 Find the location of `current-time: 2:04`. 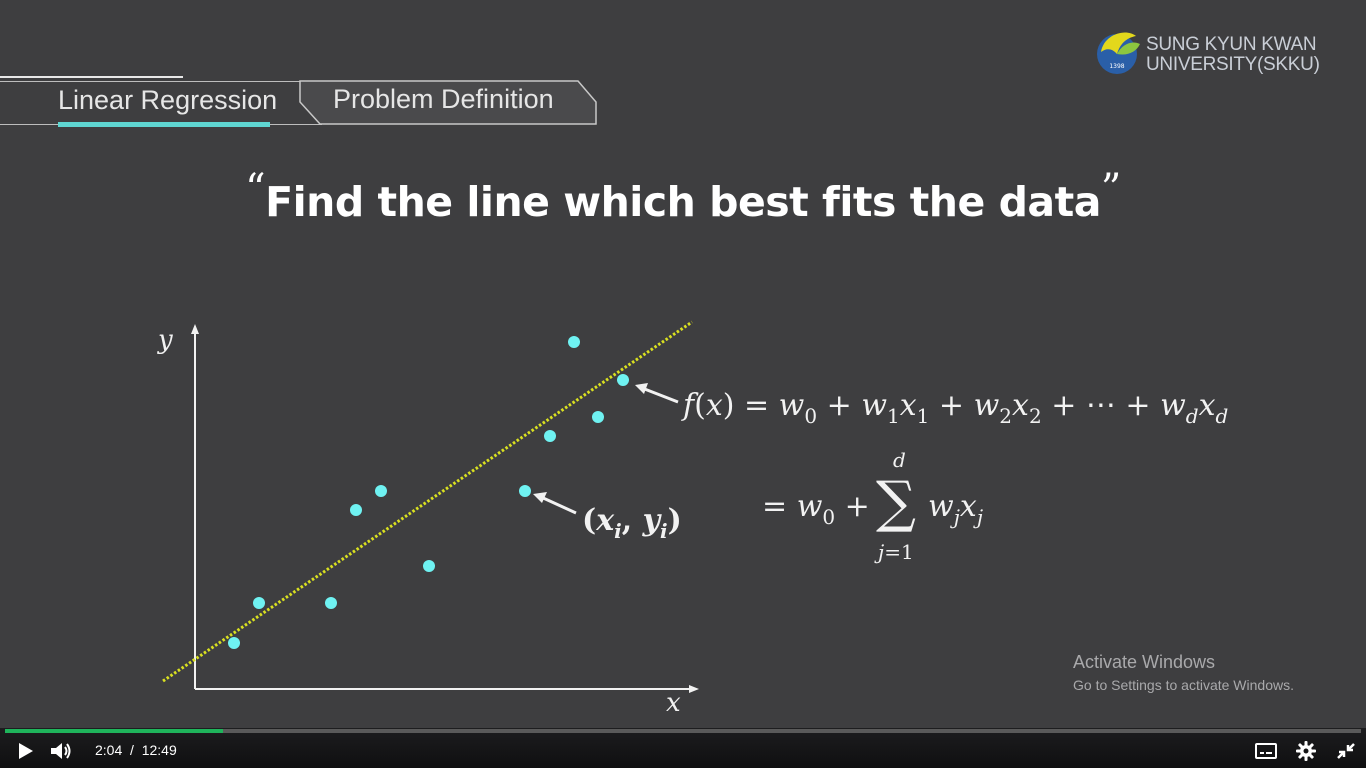

current-time: 2:04 is located at coordinates (109, 750).